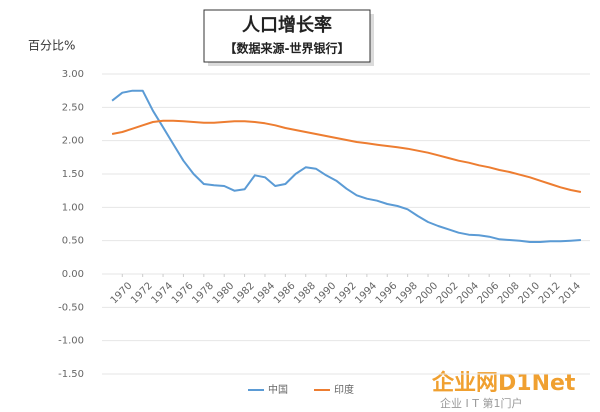 Image resolution: width=600 pixels, height=412 pixels. I want to click on y-tick-label: 1.00, so click(73, 207).